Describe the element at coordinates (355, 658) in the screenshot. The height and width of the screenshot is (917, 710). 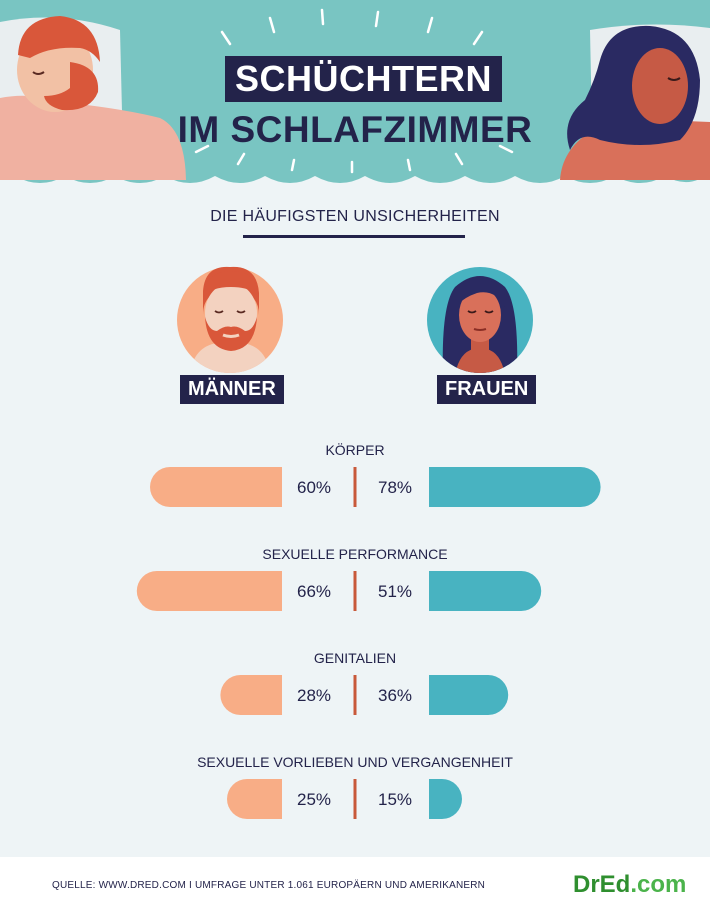
I see `category-label: GENITALIEN` at that location.